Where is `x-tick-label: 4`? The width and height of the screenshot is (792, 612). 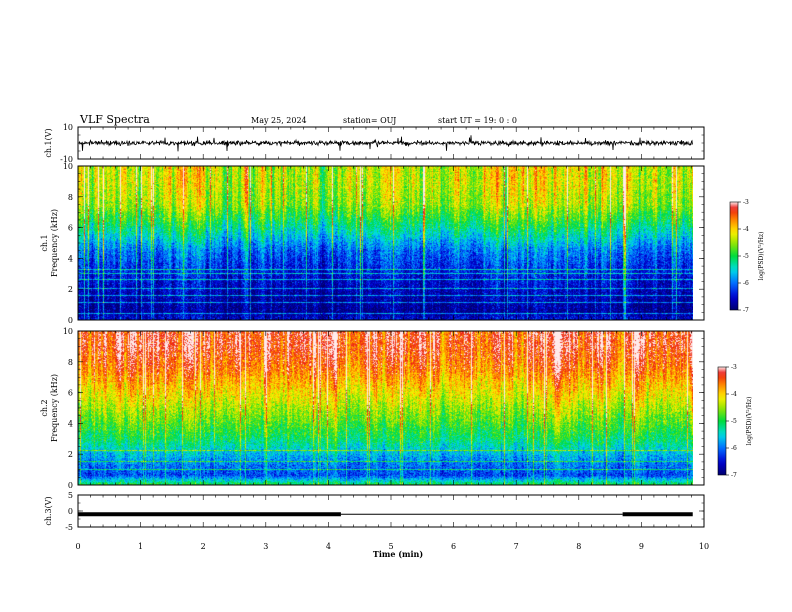
x-tick-label: 4 is located at coordinates (328, 546).